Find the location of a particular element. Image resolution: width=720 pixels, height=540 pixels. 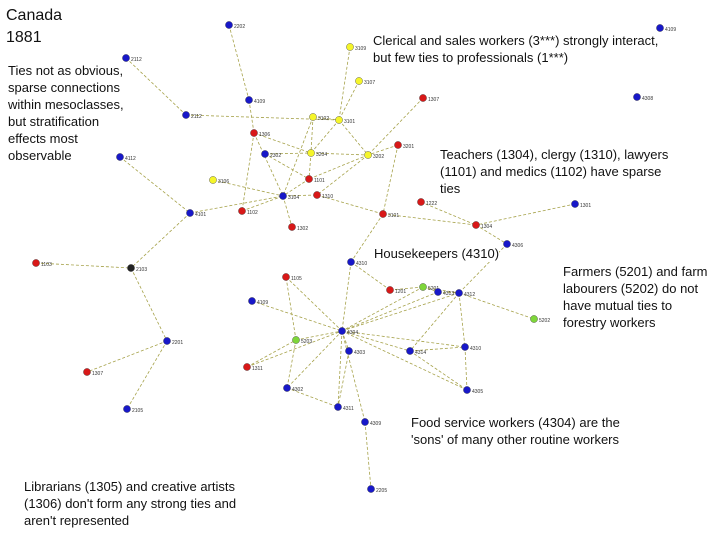

network-node-label: 4308 is located at coordinates (647, 99).